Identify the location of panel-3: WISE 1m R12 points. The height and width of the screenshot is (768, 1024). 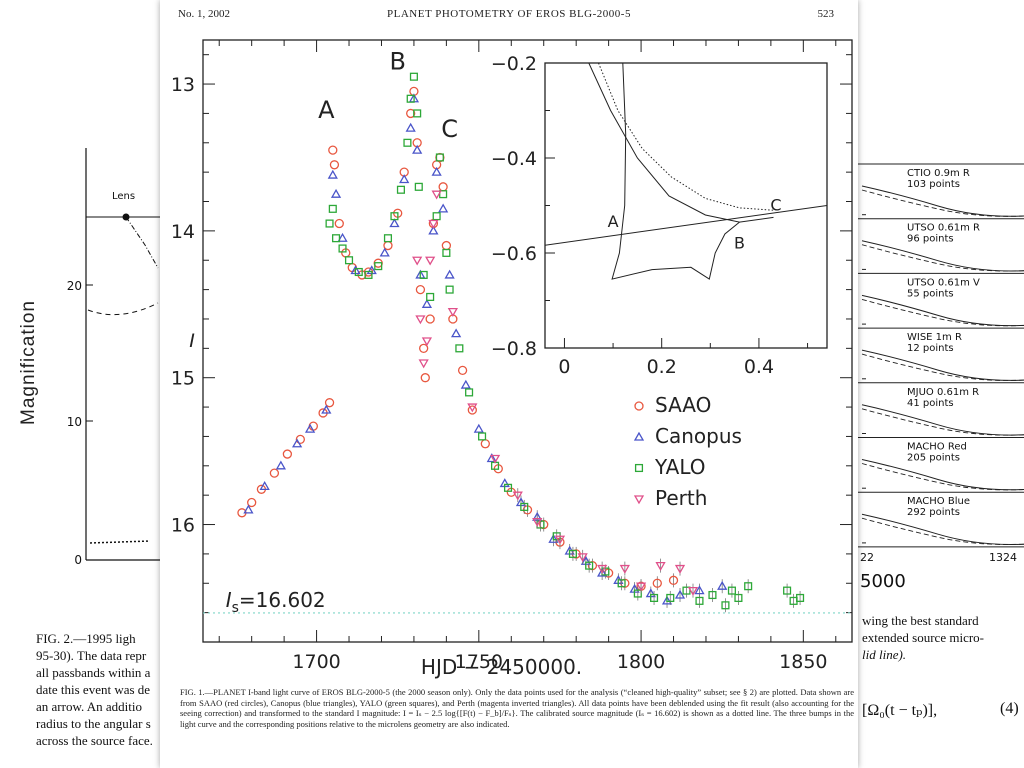
(941, 354).